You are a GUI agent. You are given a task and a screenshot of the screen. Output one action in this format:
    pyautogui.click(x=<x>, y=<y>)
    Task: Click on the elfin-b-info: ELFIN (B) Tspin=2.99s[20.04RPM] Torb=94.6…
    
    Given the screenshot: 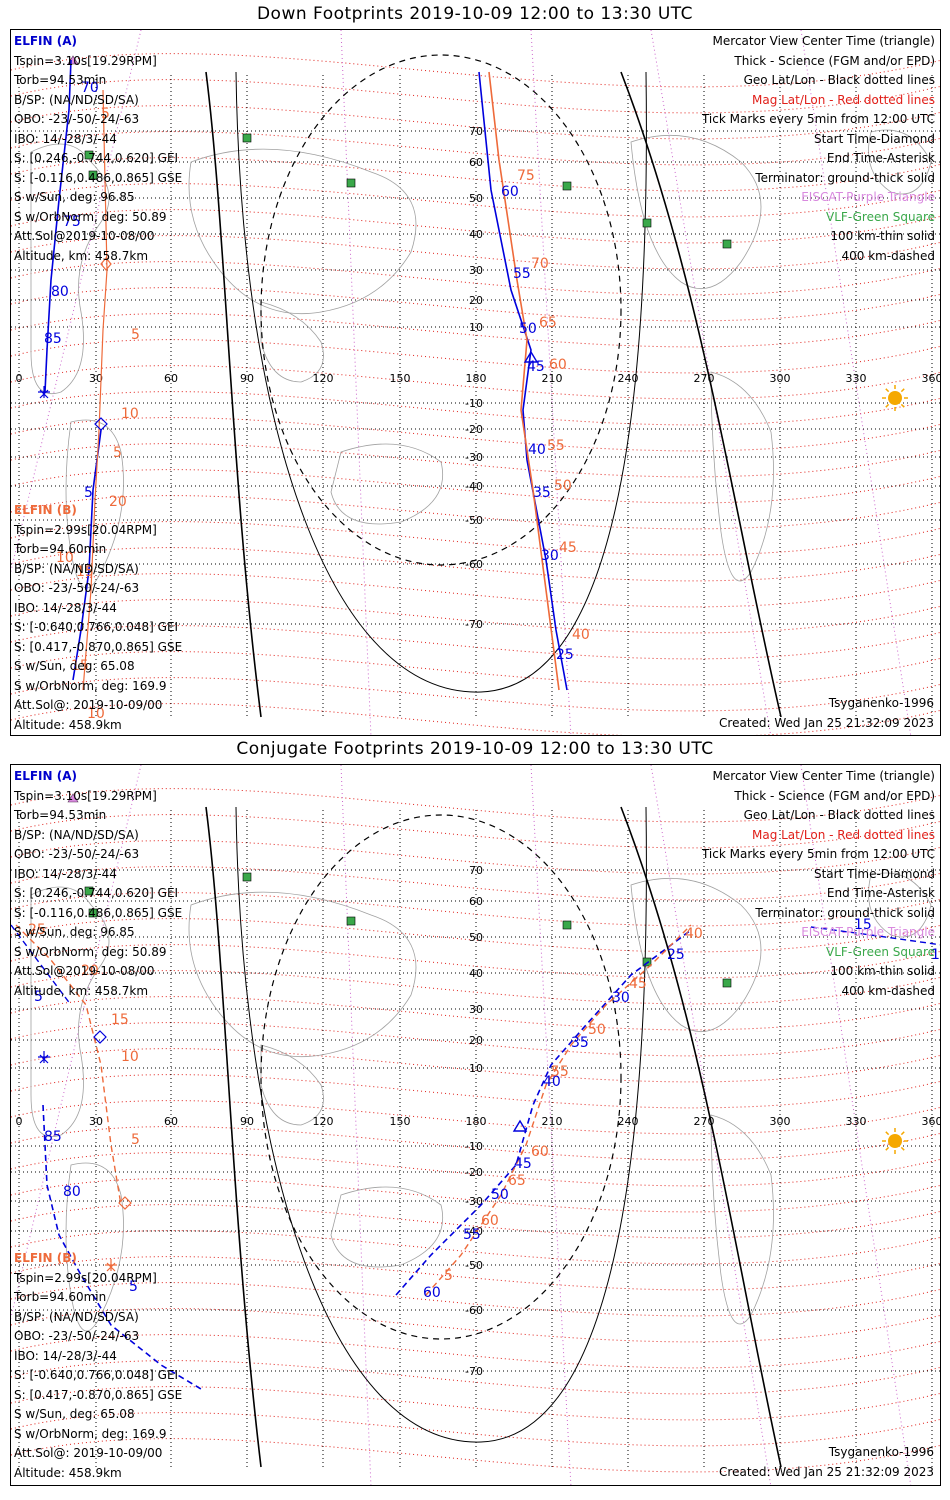 What is the action you would take?
    pyautogui.click(x=98, y=616)
    